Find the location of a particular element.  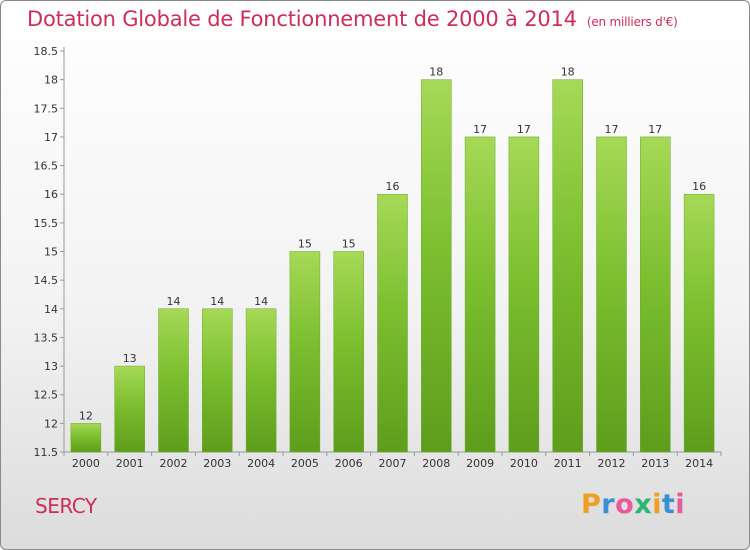

y-tick-label: 17.5 is located at coordinates (46, 108).